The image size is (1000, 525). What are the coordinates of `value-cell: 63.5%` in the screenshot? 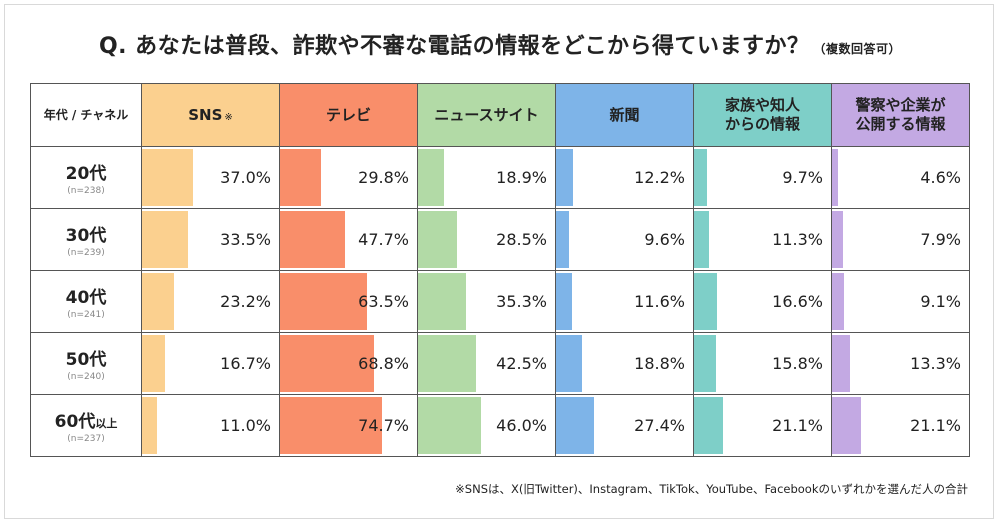 It's located at (348, 301).